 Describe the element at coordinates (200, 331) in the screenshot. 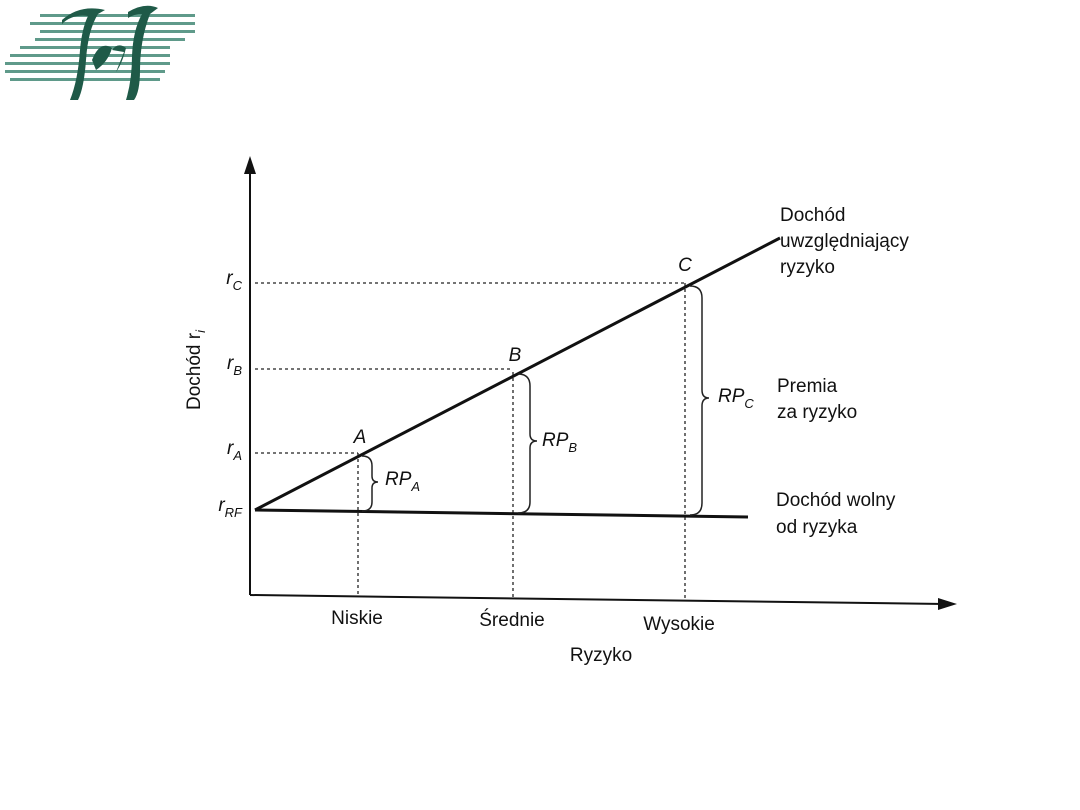

I see `text-part: i` at that location.